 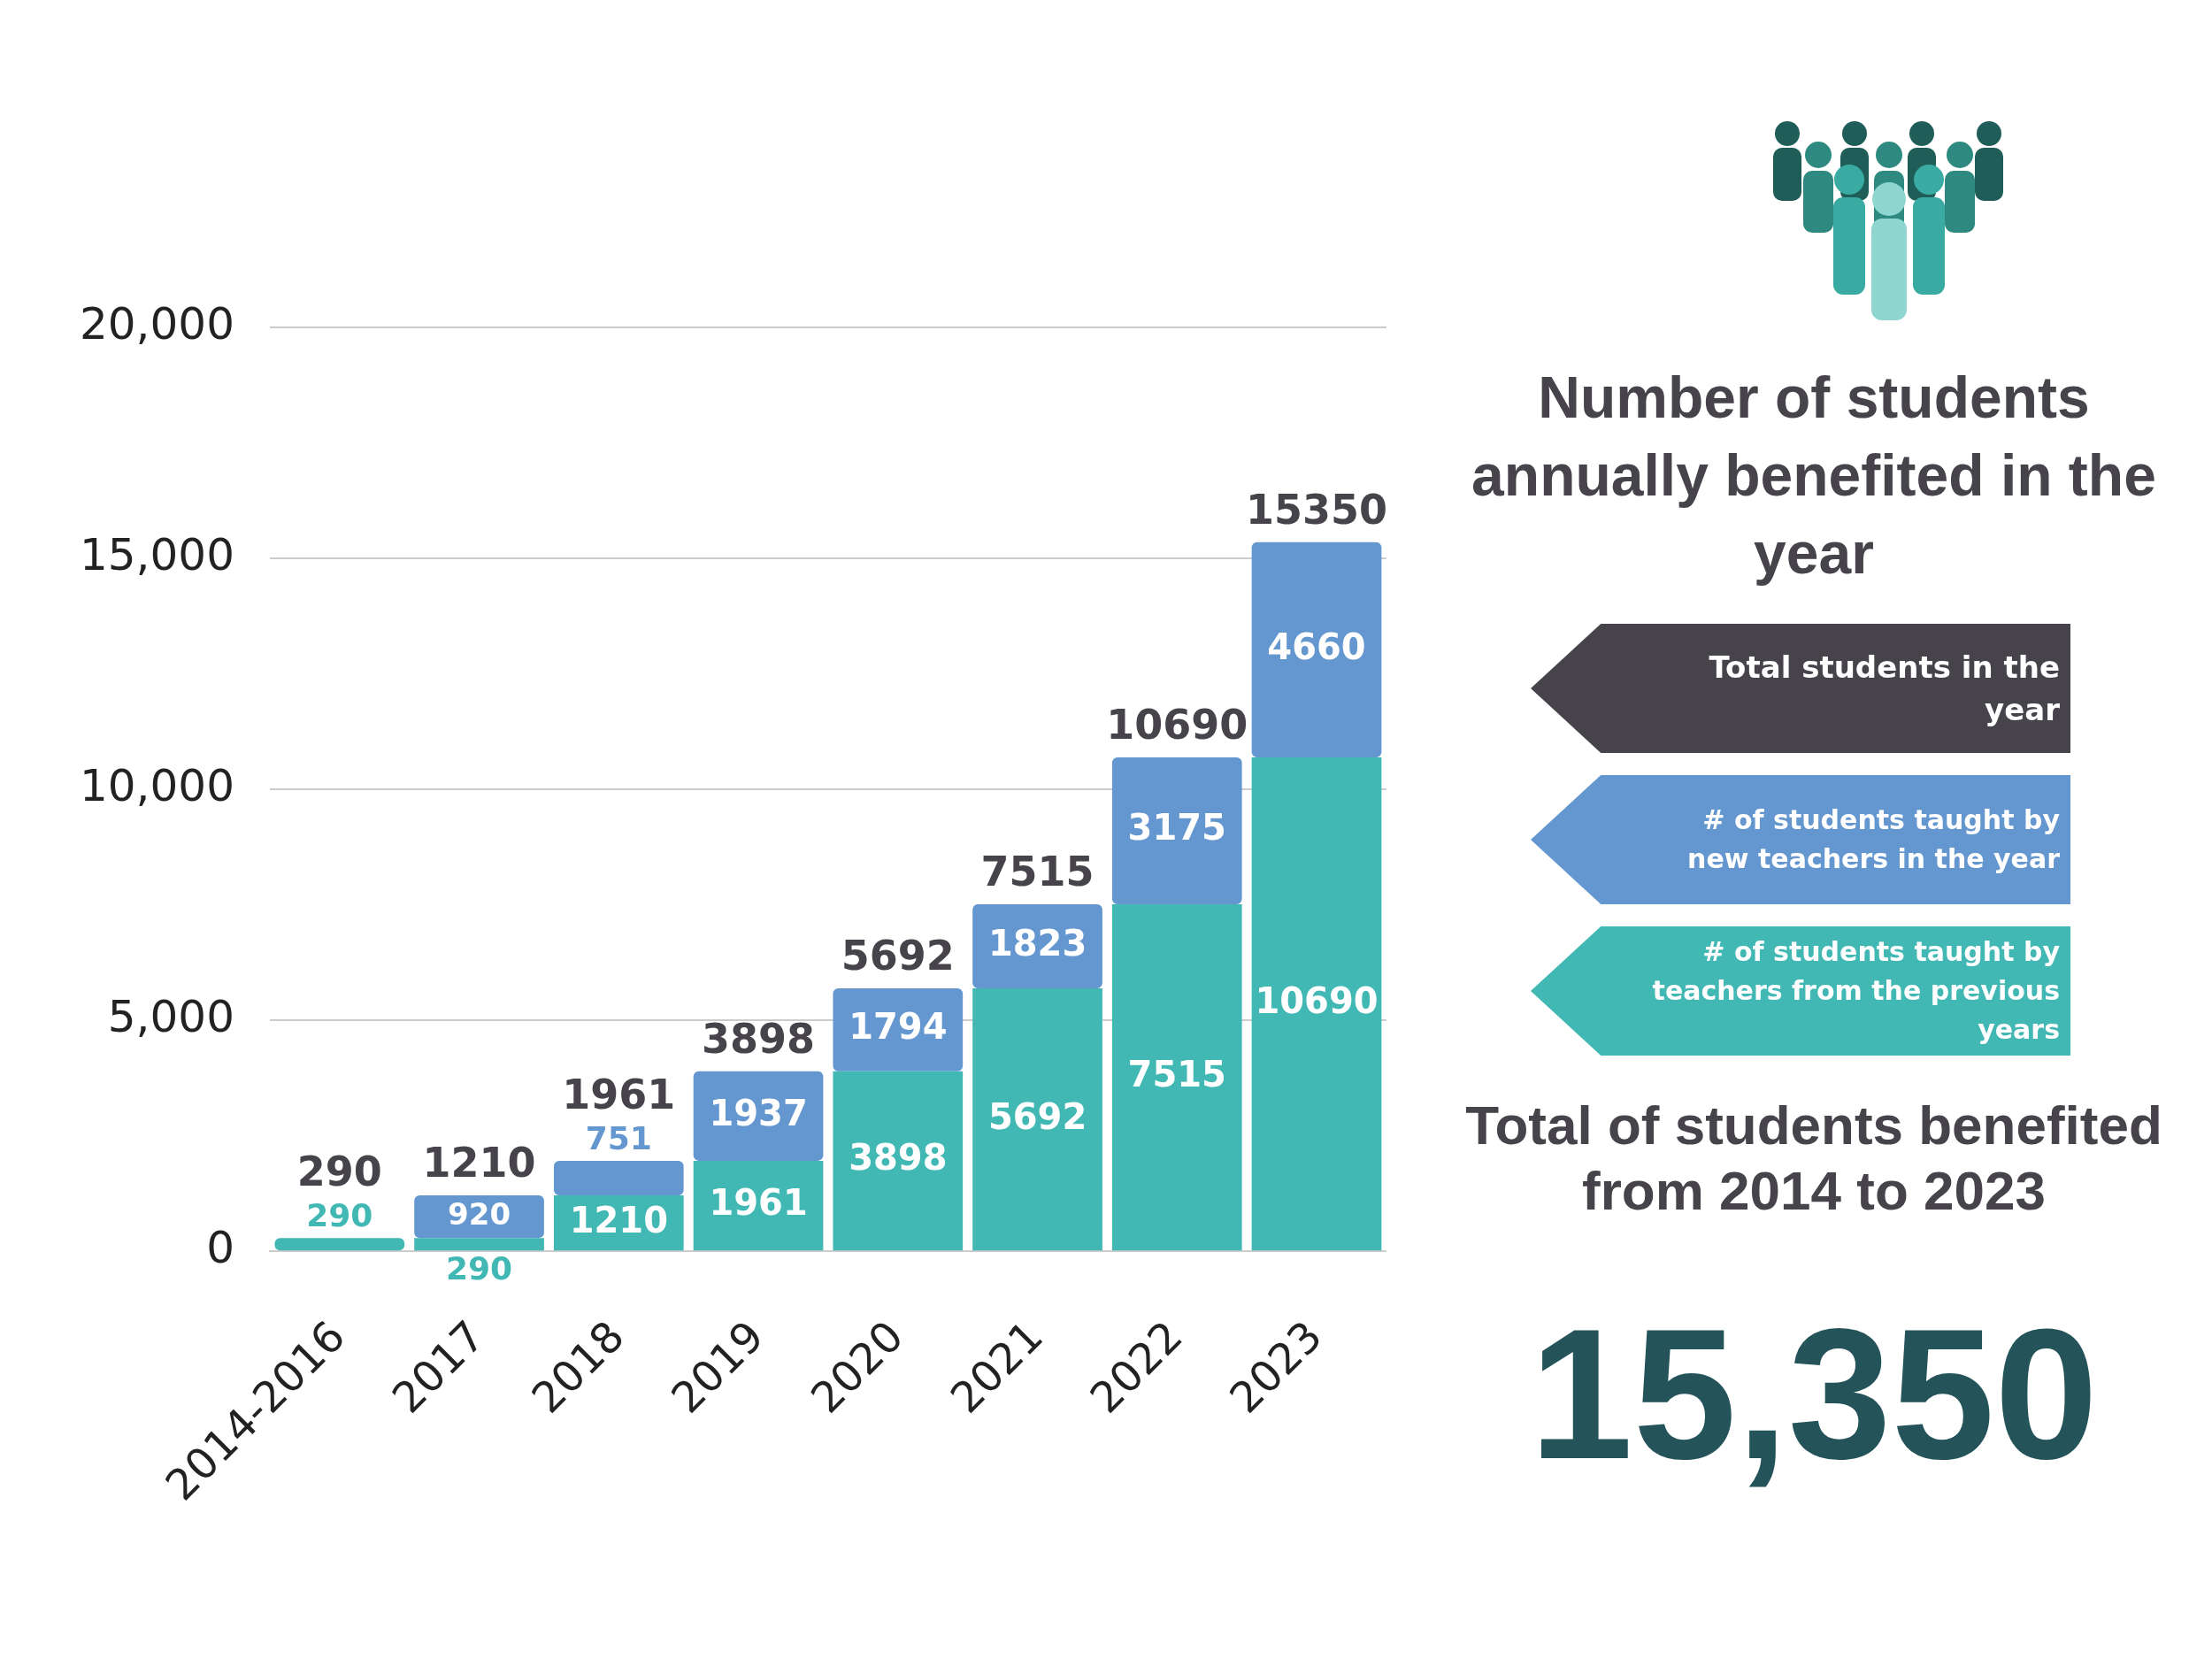 I want to click on total-label: 1210, so click(x=479, y=1163).